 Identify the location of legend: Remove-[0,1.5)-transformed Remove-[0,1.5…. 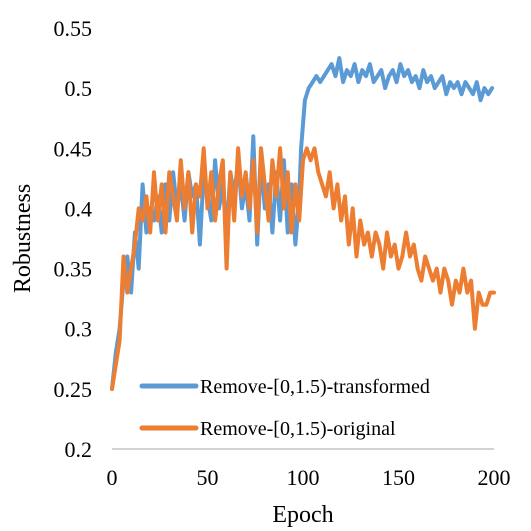
(284, 408).